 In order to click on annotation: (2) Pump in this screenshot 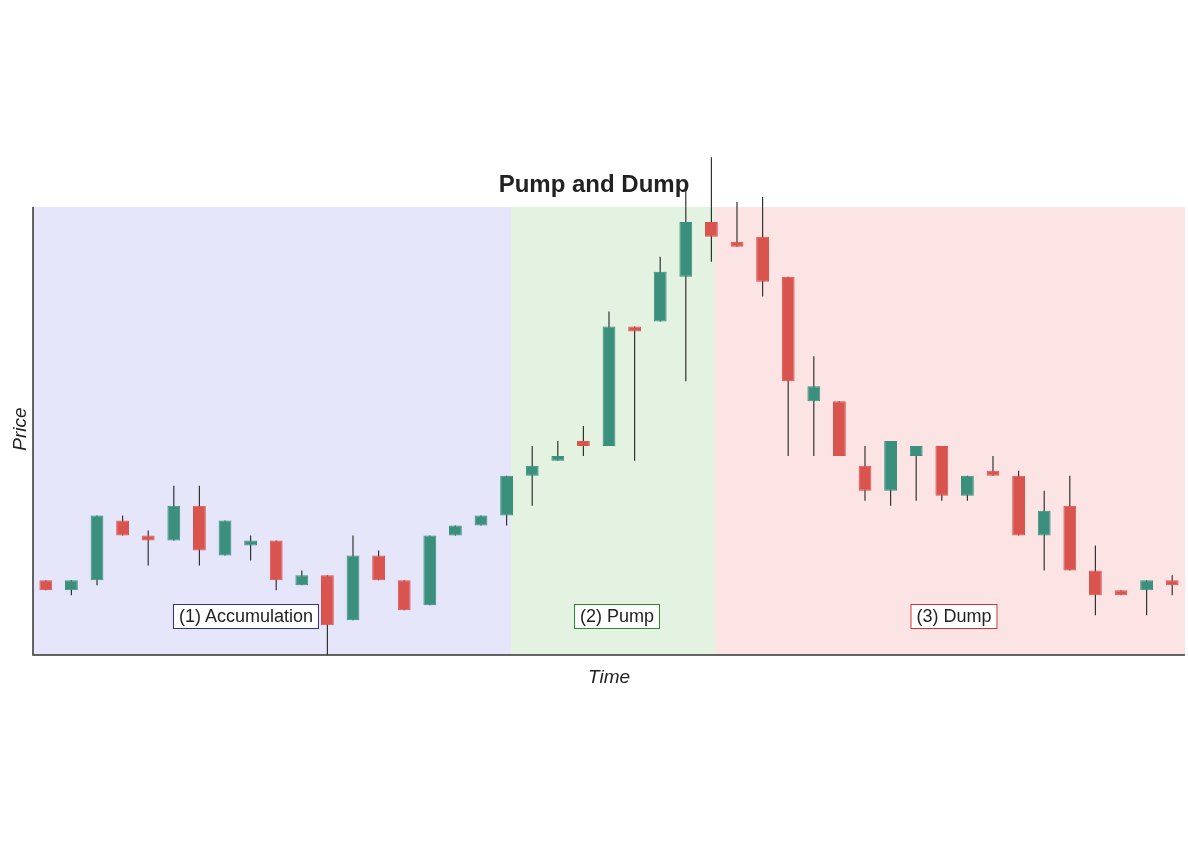, I will do `click(617, 616)`.